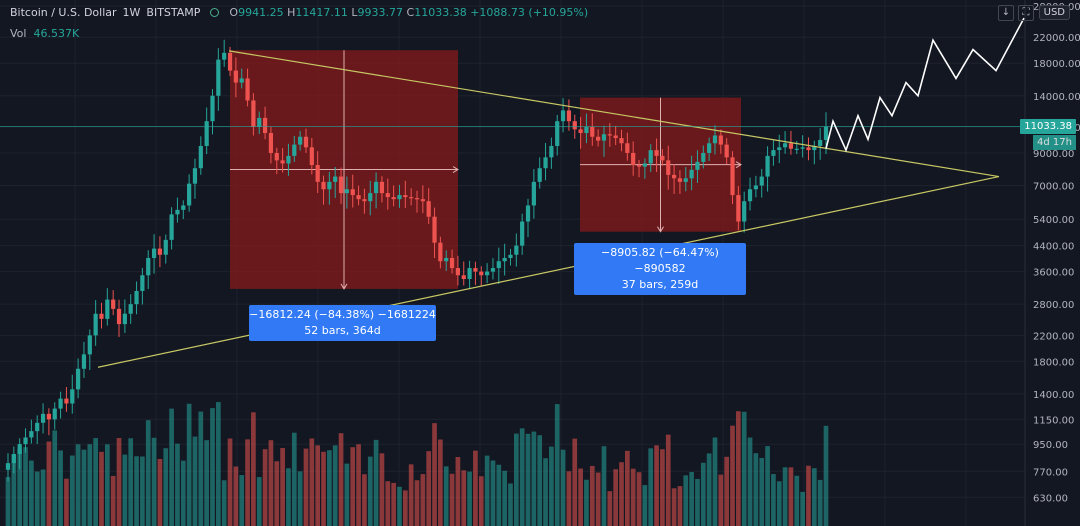  Describe the element at coordinates (131, 12) in the screenshot. I see `interval: 1W` at that location.